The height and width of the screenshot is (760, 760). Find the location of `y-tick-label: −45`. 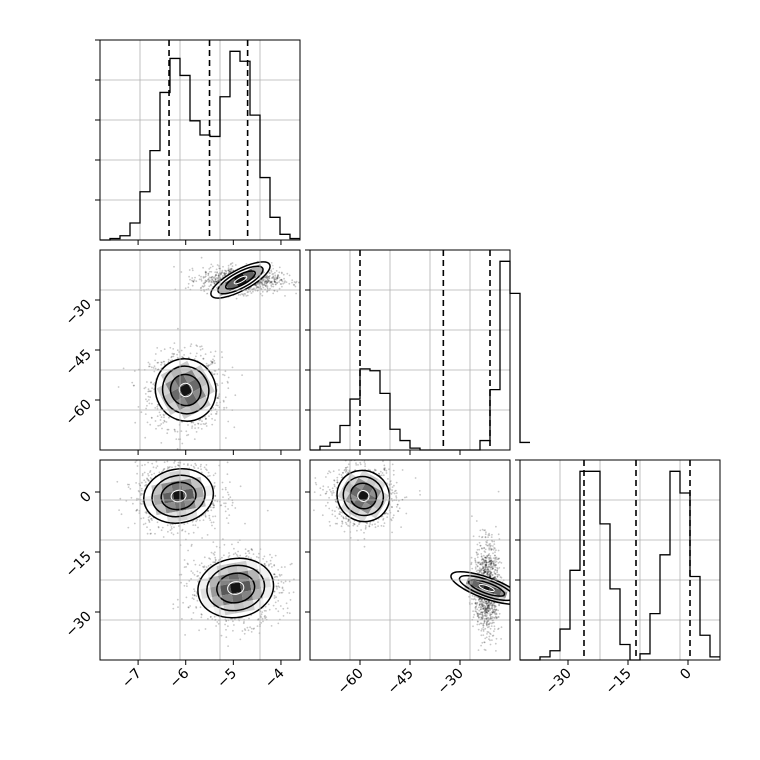

y-tick-label: −45 is located at coordinates (79, 363).